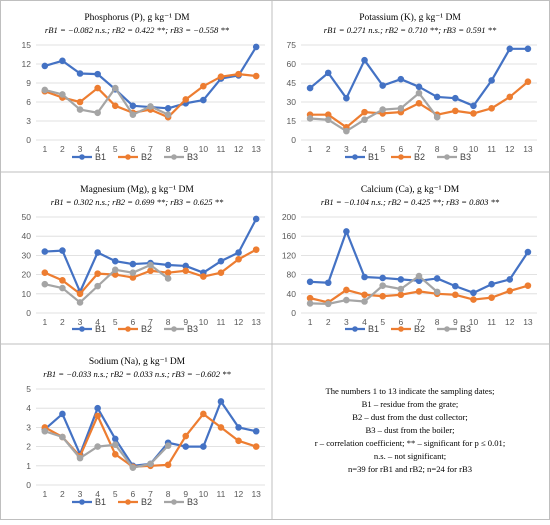 The image size is (550, 525). What do you see at coordinates (355, 157) in the screenshot?
I see `legend-marker-b1-potassium` at bounding box center [355, 157].